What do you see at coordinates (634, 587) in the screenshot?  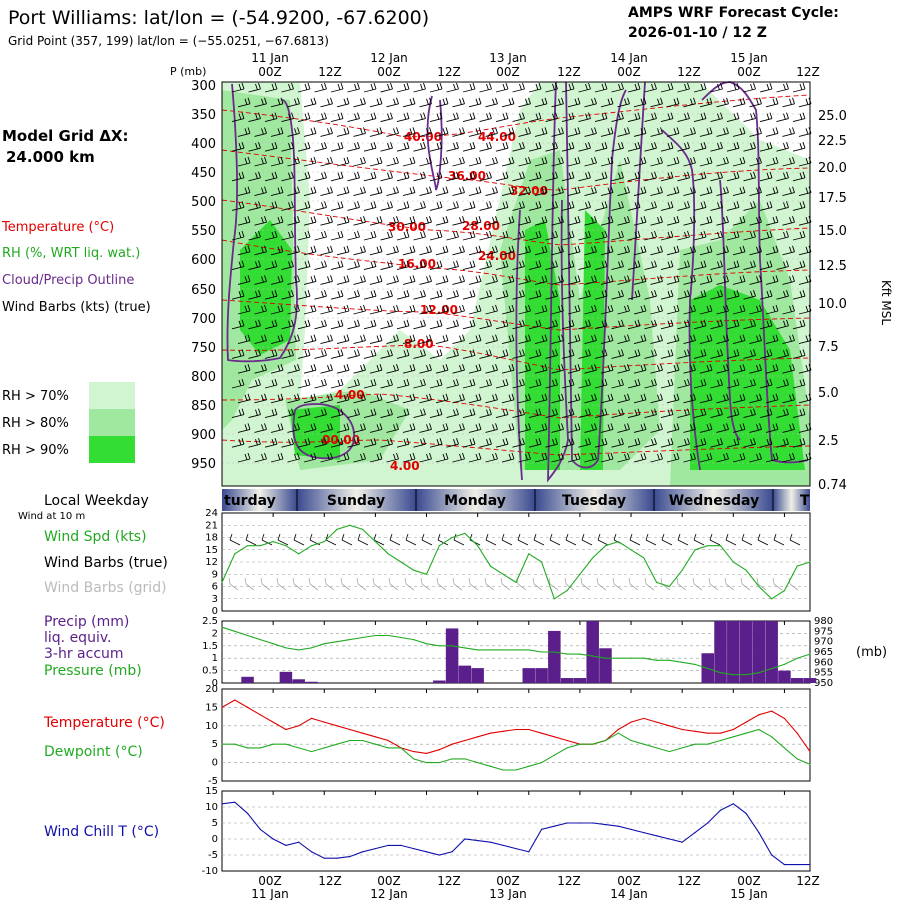 I see `wind-barb-grid` at bounding box center [634, 587].